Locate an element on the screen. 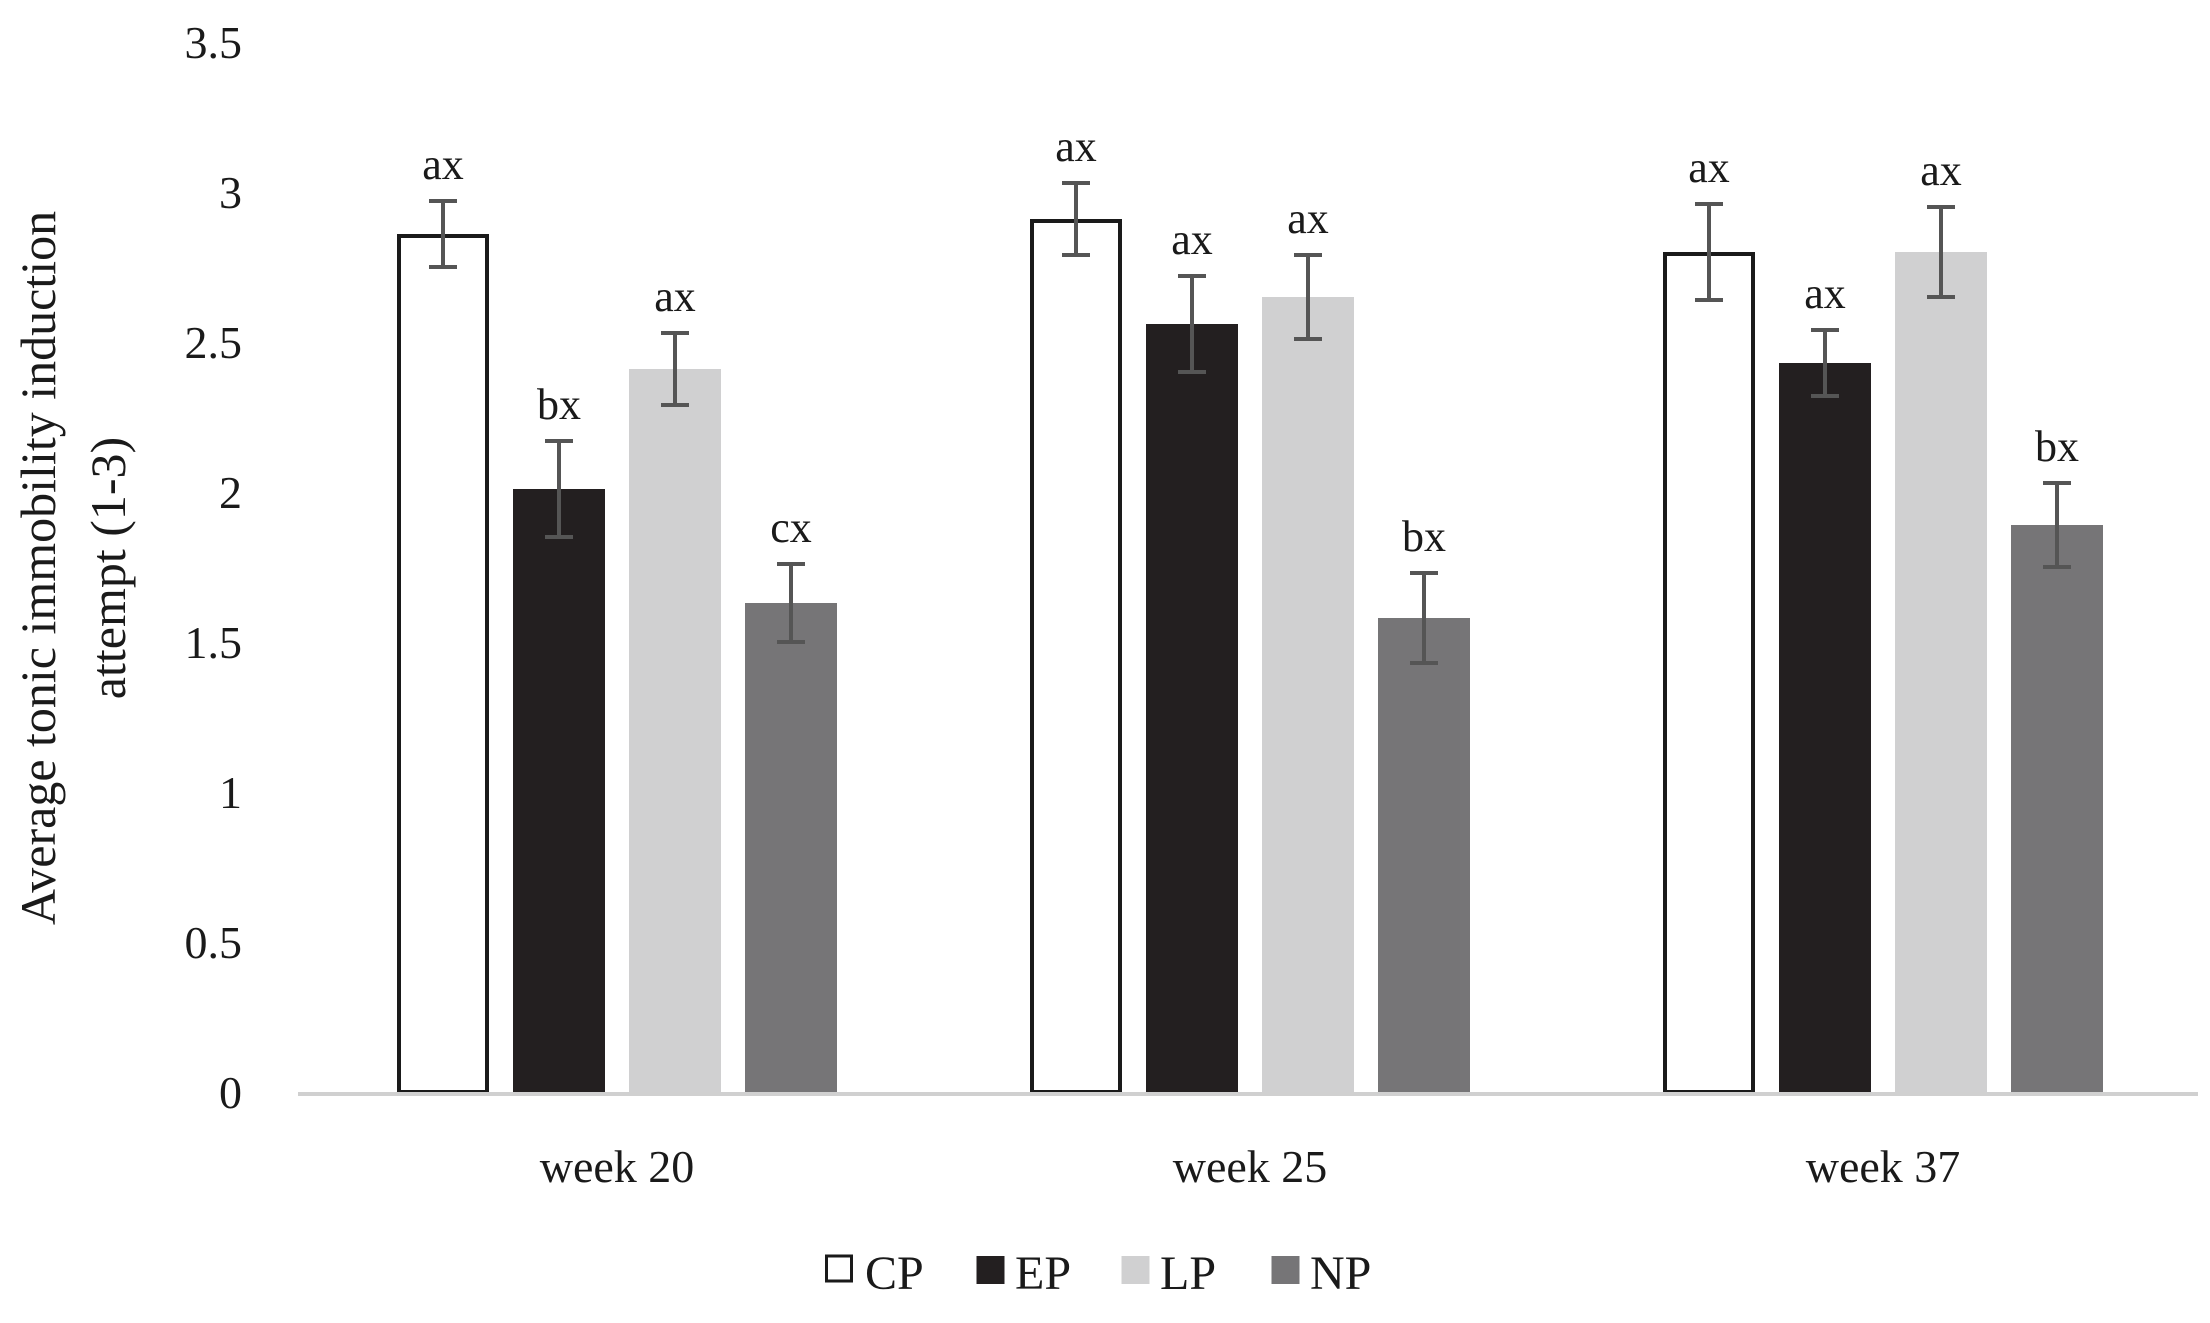  x-tick-label: week 25 is located at coordinates (1250, 1166).